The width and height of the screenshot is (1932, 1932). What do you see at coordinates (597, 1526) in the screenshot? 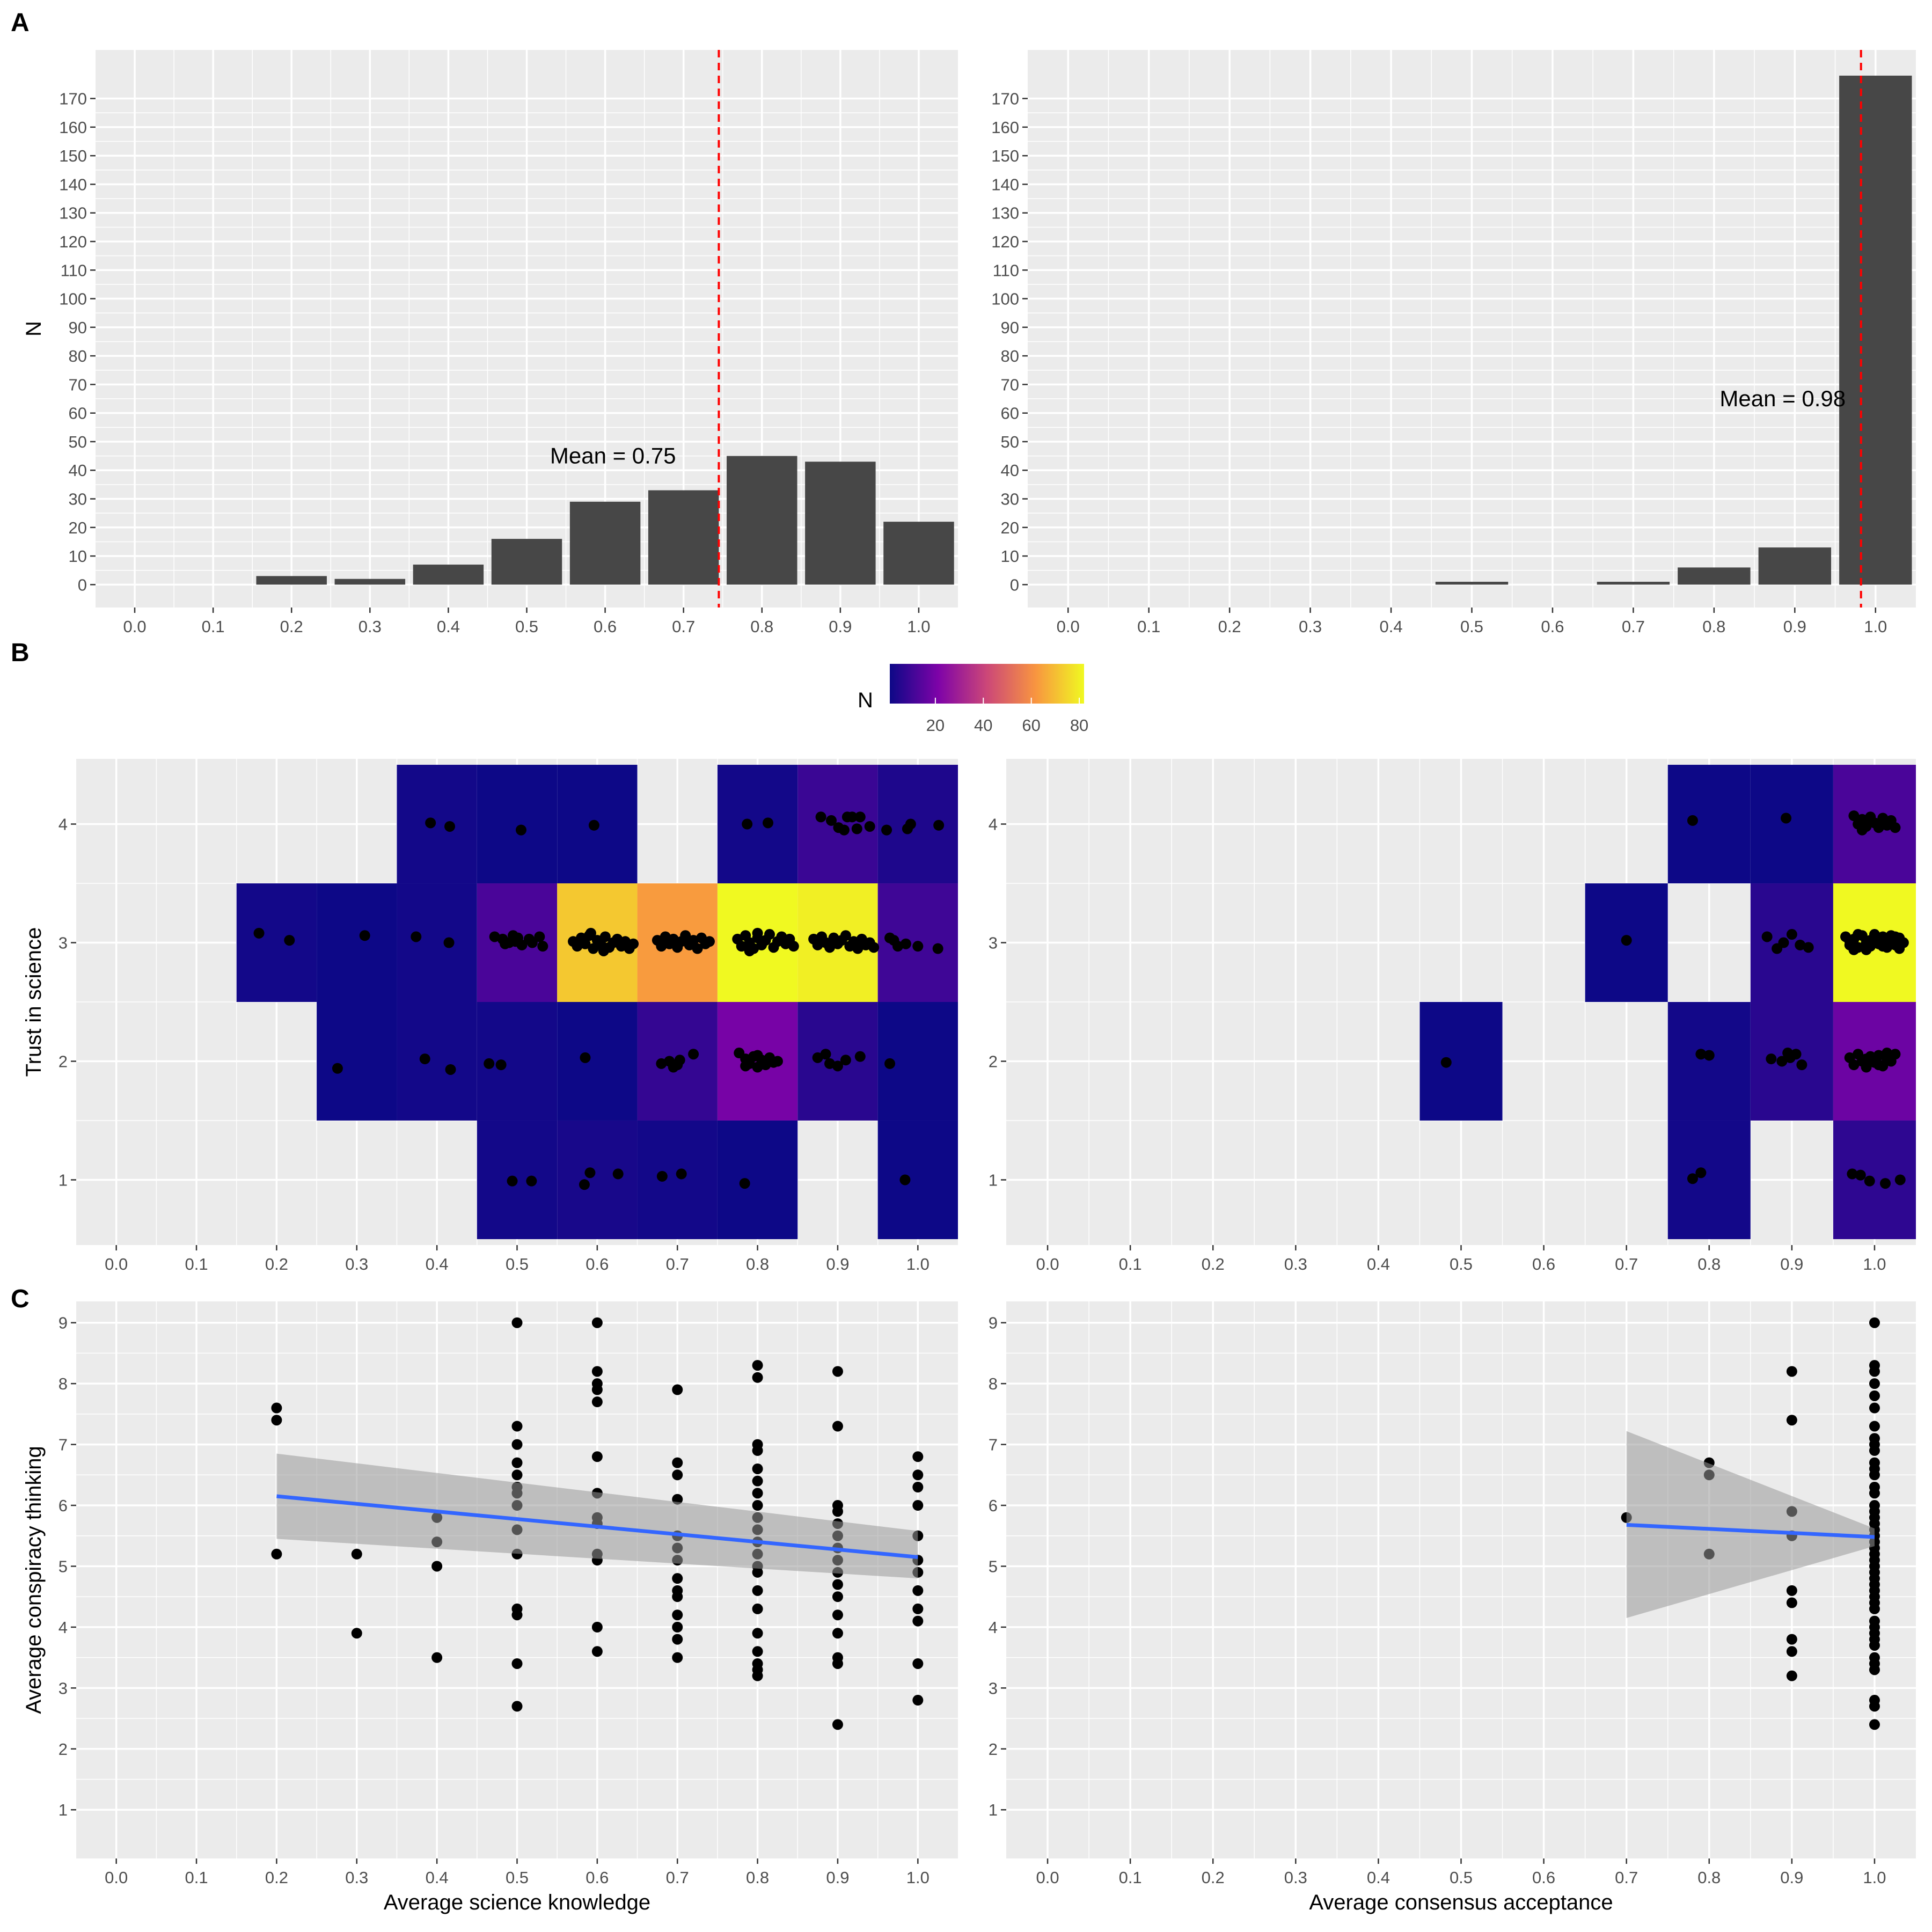
I see `regression-line` at bounding box center [597, 1526].